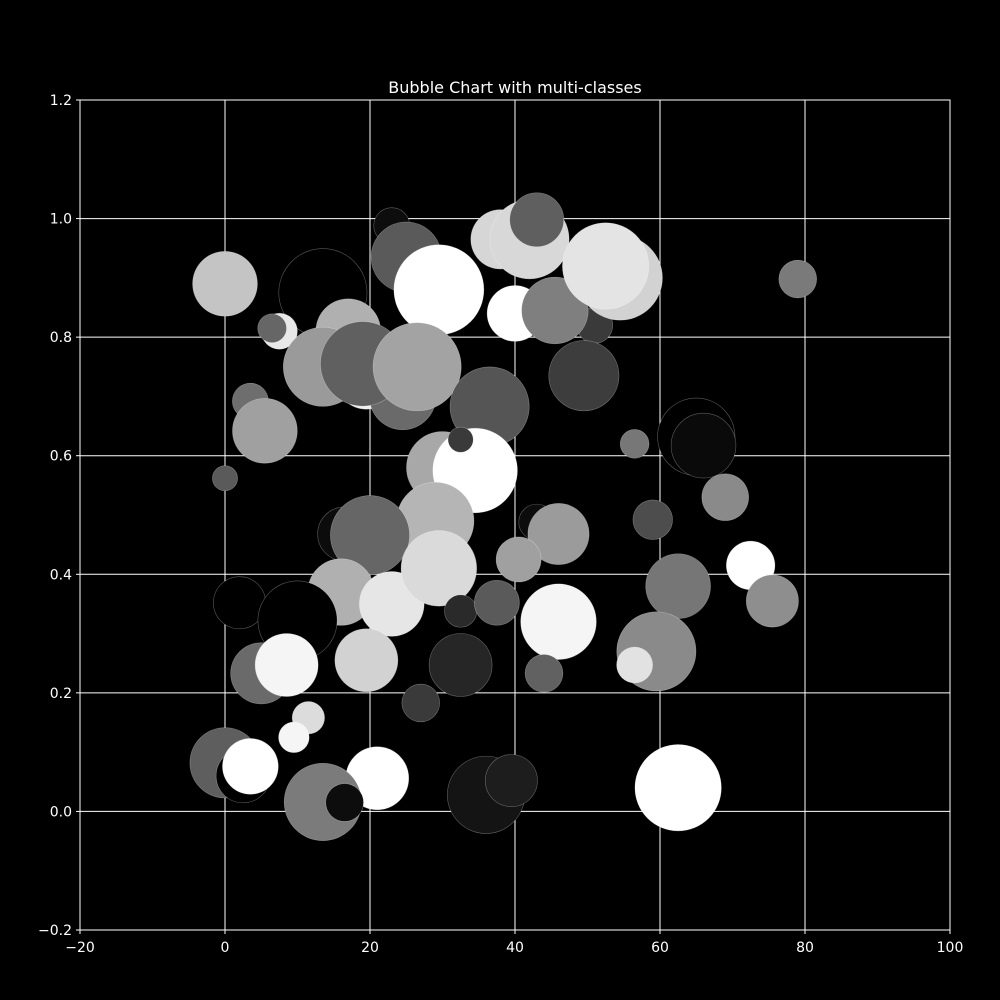  I want to click on x-tick-label: −20, so click(80, 948).